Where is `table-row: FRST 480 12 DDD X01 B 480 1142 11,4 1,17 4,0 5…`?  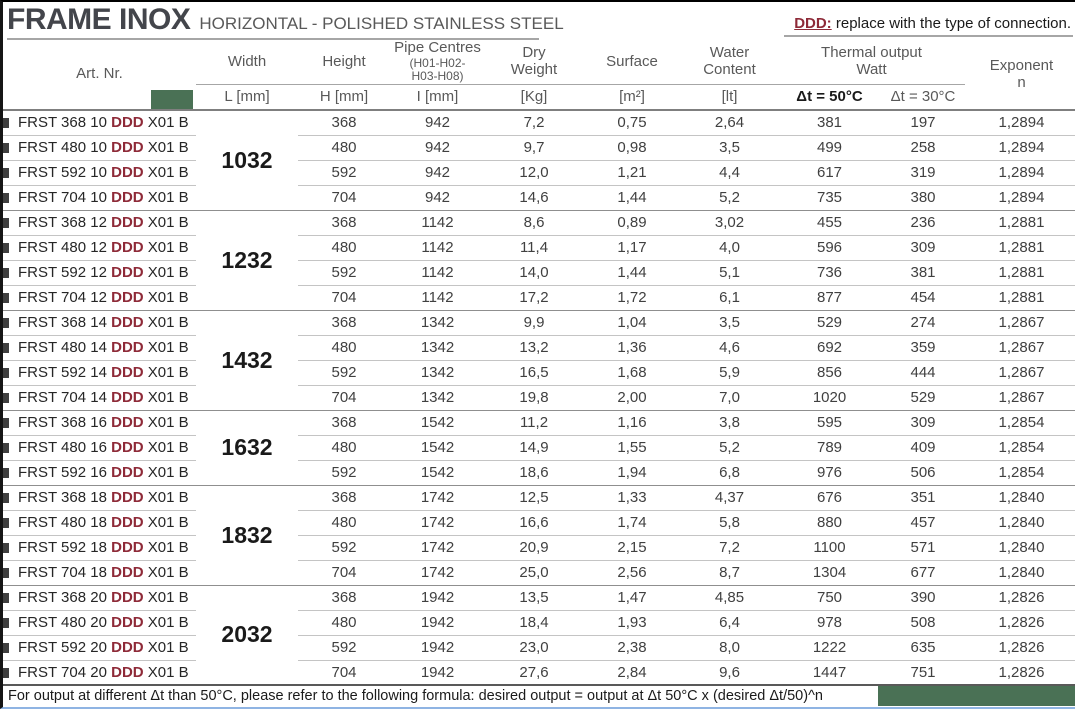
table-row: FRST 480 12 DDD X01 B 480 1142 11,4 1,17 4,0 5… is located at coordinates (539, 248).